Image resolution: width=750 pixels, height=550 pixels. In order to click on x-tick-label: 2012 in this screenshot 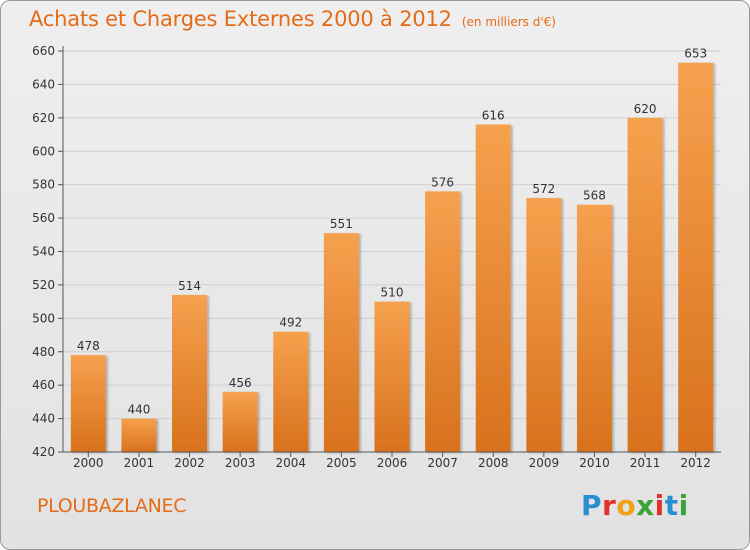, I will do `click(695, 463)`.